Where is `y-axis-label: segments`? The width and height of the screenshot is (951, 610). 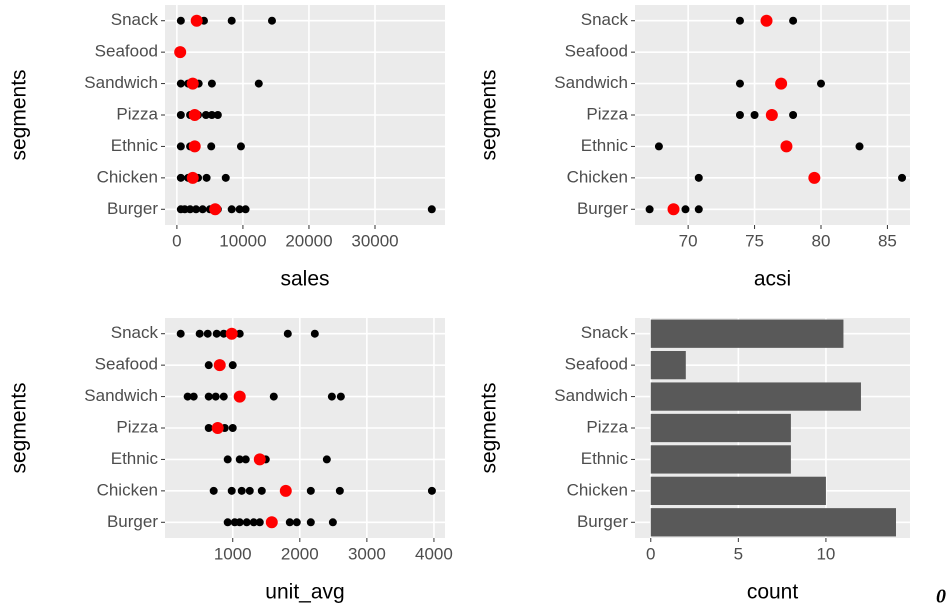
y-axis-label: segments is located at coordinates (489, 114).